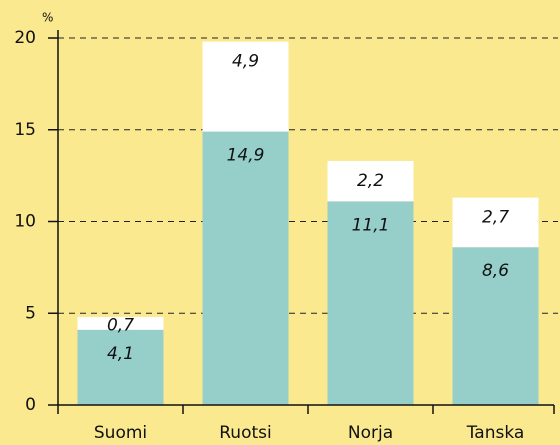  I want to click on value-label: 0,7, so click(120, 325).